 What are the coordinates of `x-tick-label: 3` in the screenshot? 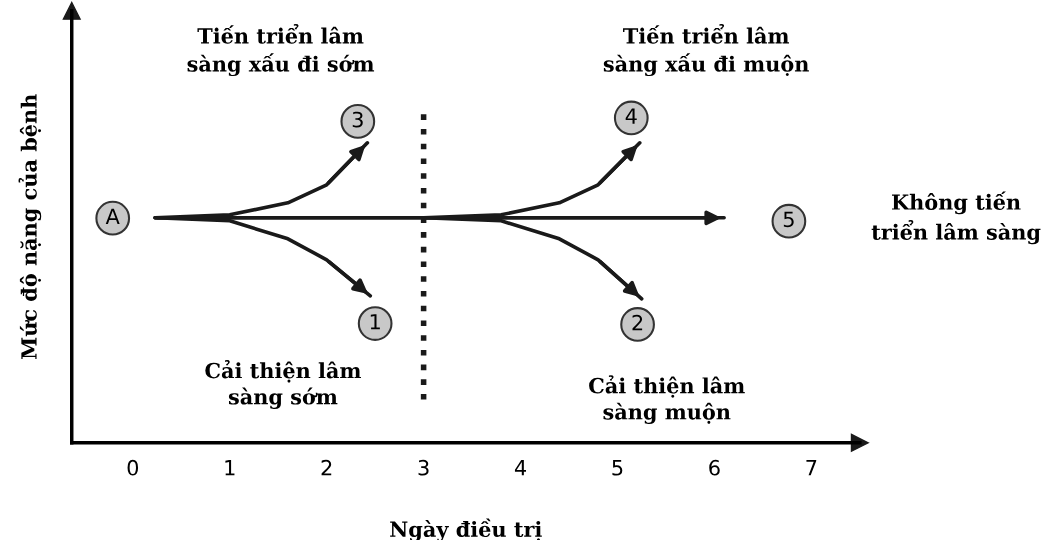 It's located at (423, 467).